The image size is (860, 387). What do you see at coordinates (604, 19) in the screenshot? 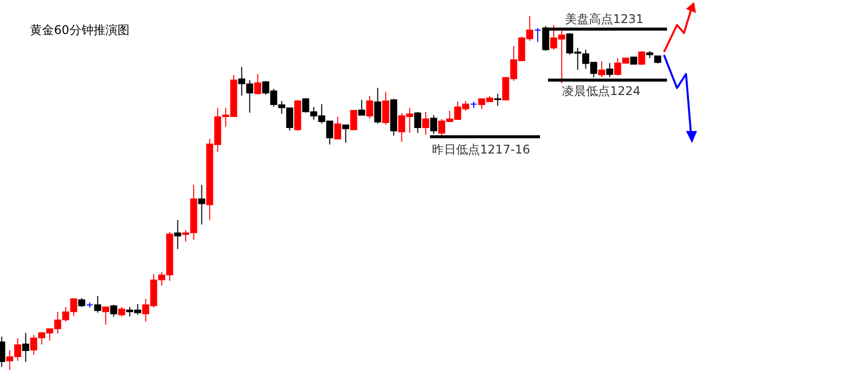
I see `ref-line-label: 美盘高点1231` at bounding box center [604, 19].